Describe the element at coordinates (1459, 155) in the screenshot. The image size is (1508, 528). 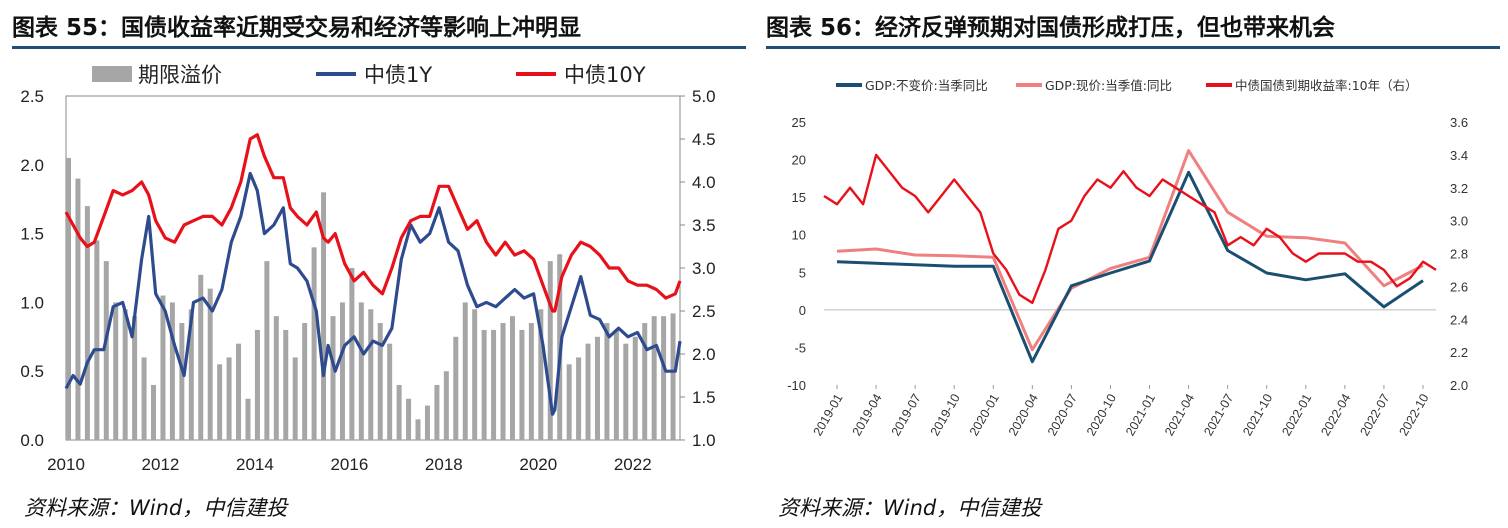
I see `y-right-tick-label: 3.4` at that location.